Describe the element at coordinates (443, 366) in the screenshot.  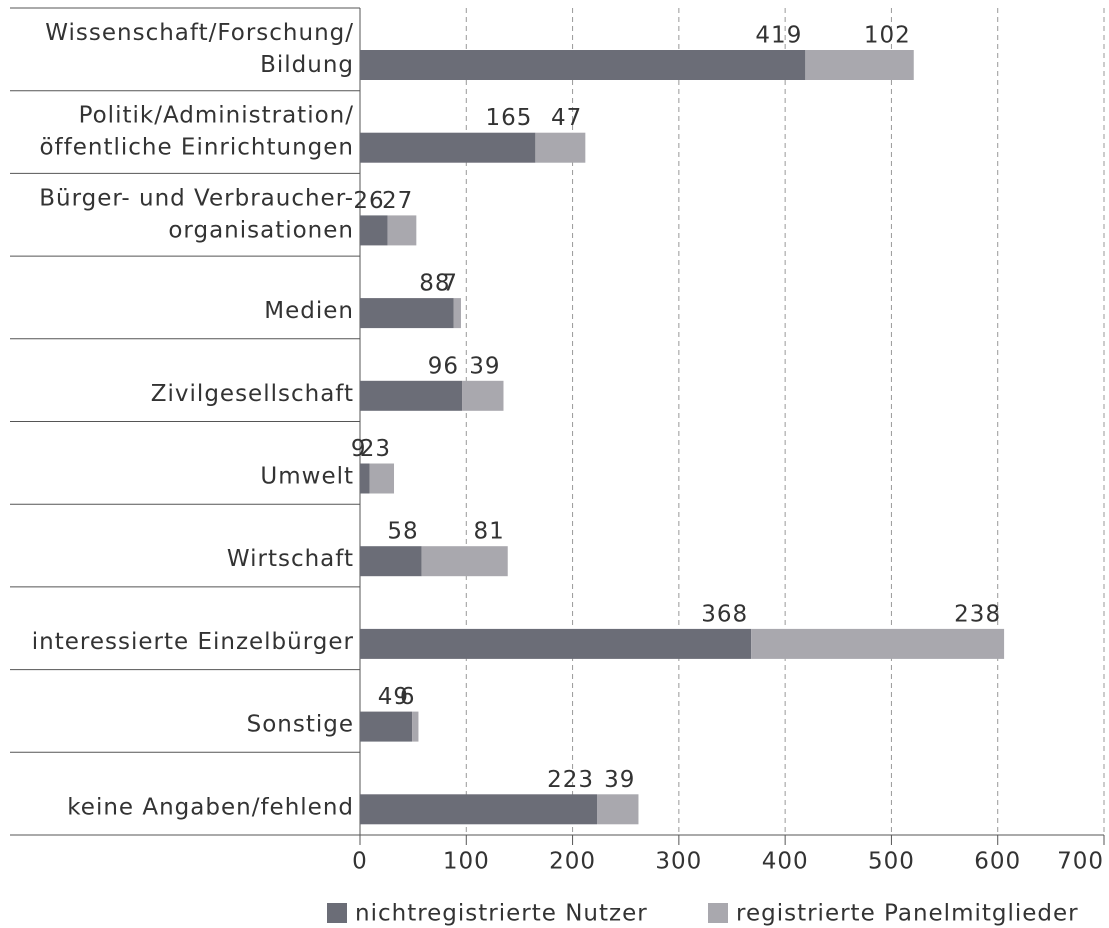
I see `value-label: 96` at that location.